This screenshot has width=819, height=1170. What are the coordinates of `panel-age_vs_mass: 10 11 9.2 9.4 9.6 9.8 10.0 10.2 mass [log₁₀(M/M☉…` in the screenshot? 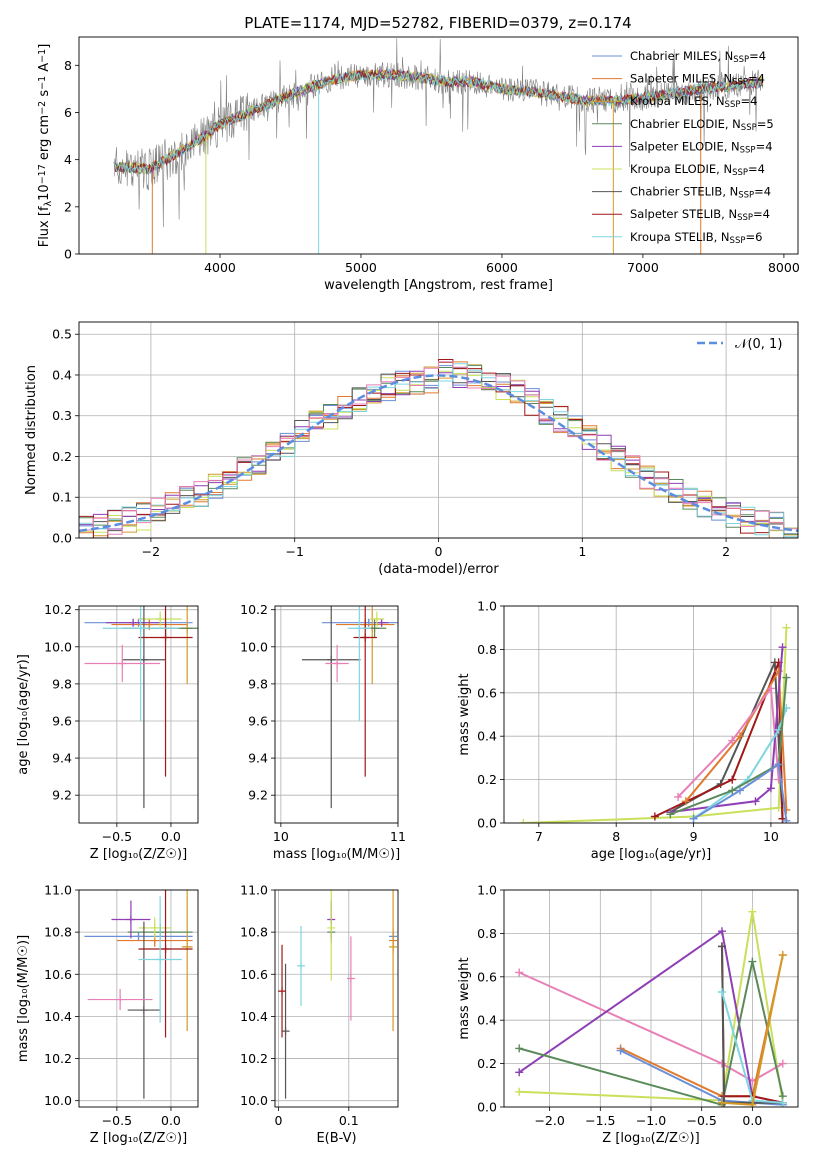 It's located at (323, 732).